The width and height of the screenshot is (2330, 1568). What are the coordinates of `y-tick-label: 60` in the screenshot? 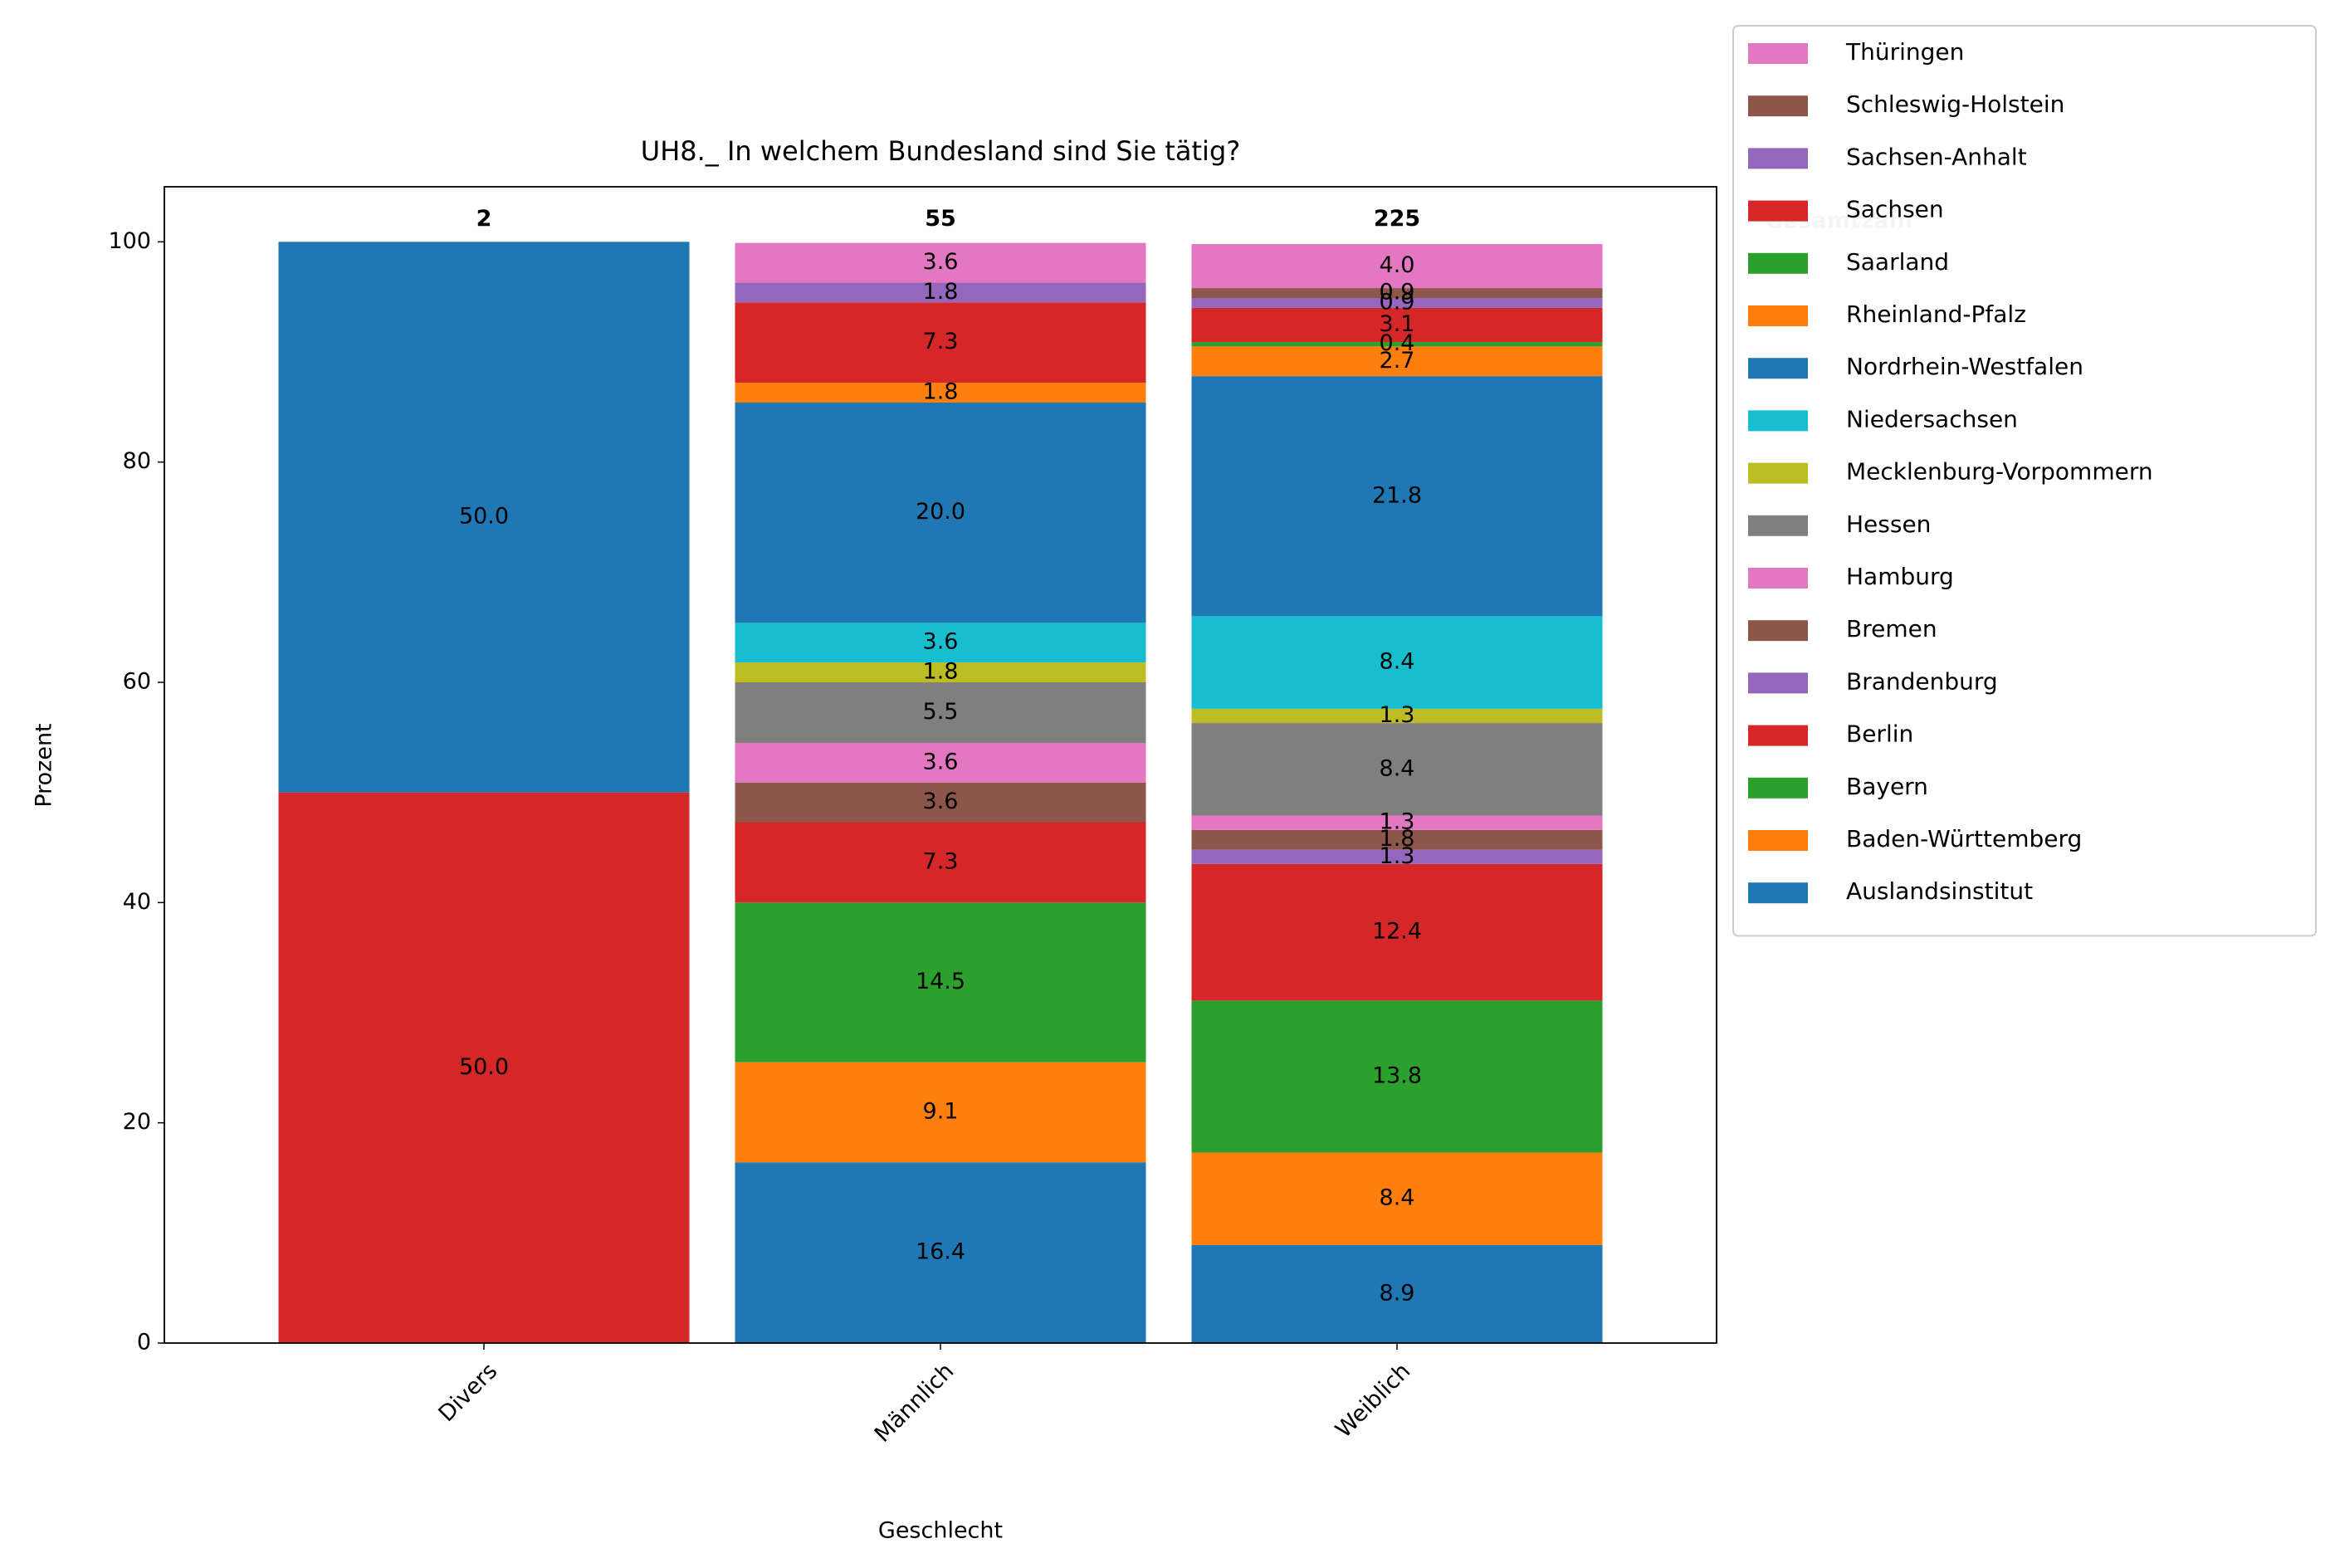 It's located at (137, 682).